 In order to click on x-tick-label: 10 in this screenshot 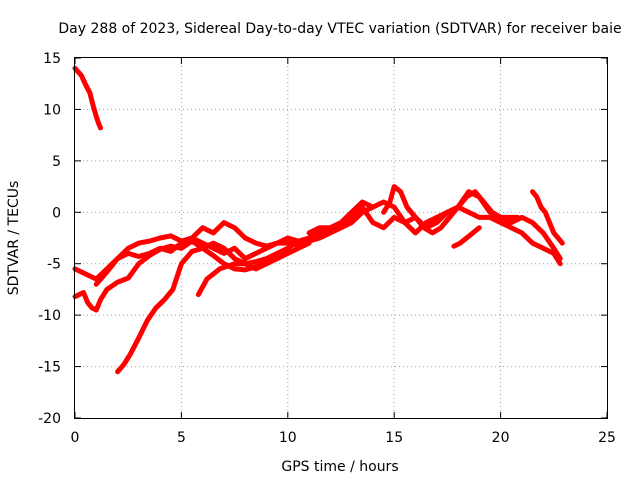, I will do `click(288, 438)`.